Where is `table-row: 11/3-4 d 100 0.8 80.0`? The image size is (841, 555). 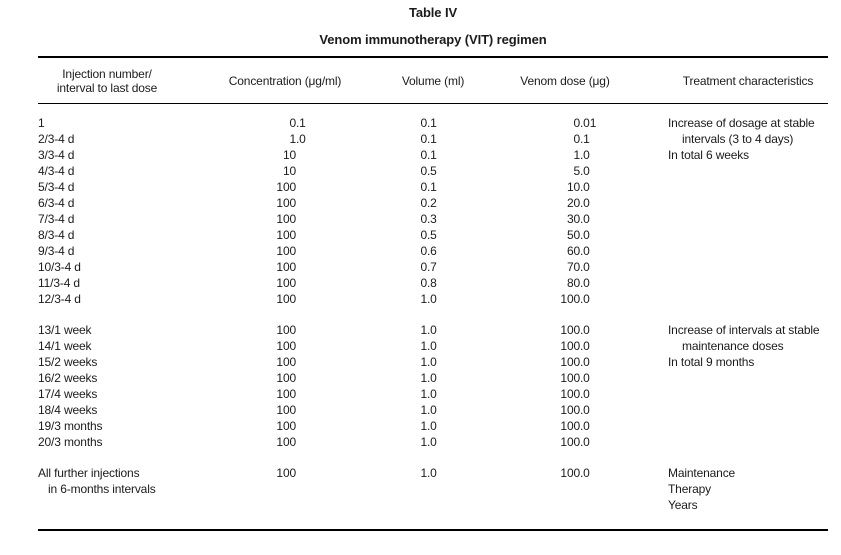
table-row: 11/3-4 d 100 0.8 80.0 is located at coordinates (433, 283).